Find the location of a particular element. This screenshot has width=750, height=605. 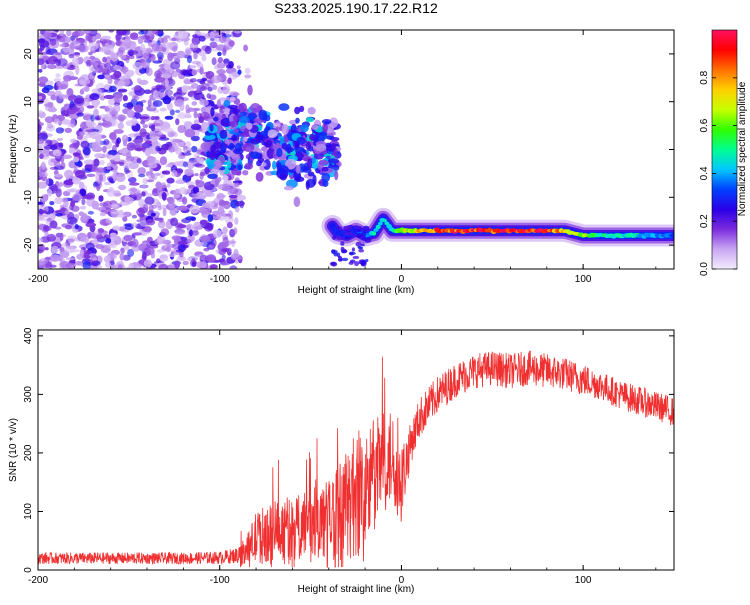

heatmap-x-axis-label: Height of straight line (km) is located at coordinates (356, 290).